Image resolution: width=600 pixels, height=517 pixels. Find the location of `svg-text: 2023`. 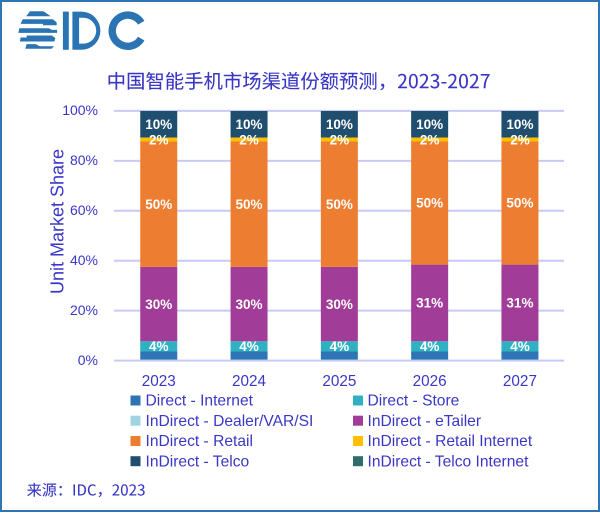

svg-text: 2023 is located at coordinates (159, 381).